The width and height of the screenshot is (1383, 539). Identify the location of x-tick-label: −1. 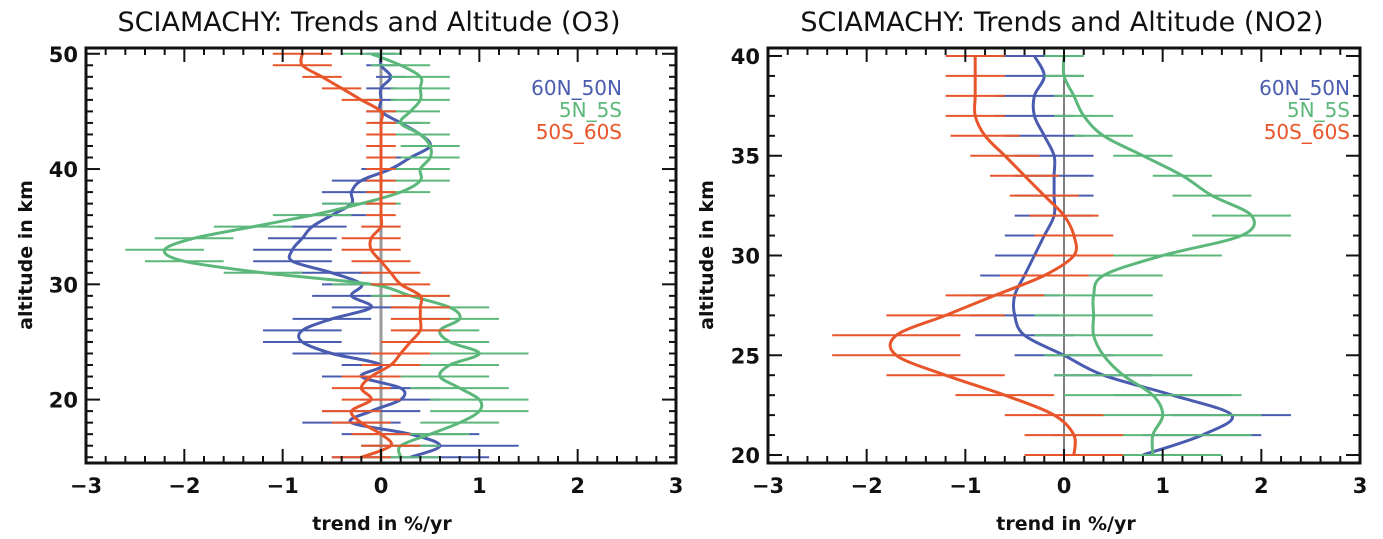
(965, 486).